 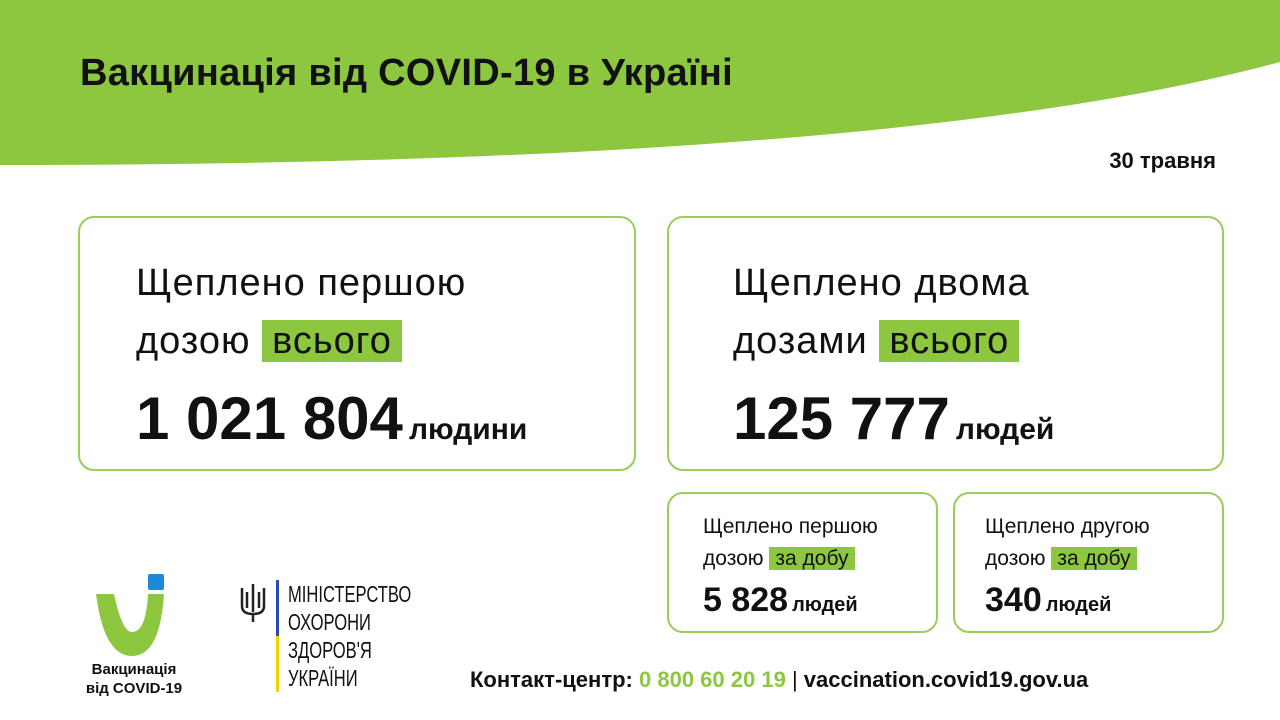 I want to click on daily-first-dose-card: Щеплено першою дозою за добу 5 828 людей, so click(x=802, y=562).